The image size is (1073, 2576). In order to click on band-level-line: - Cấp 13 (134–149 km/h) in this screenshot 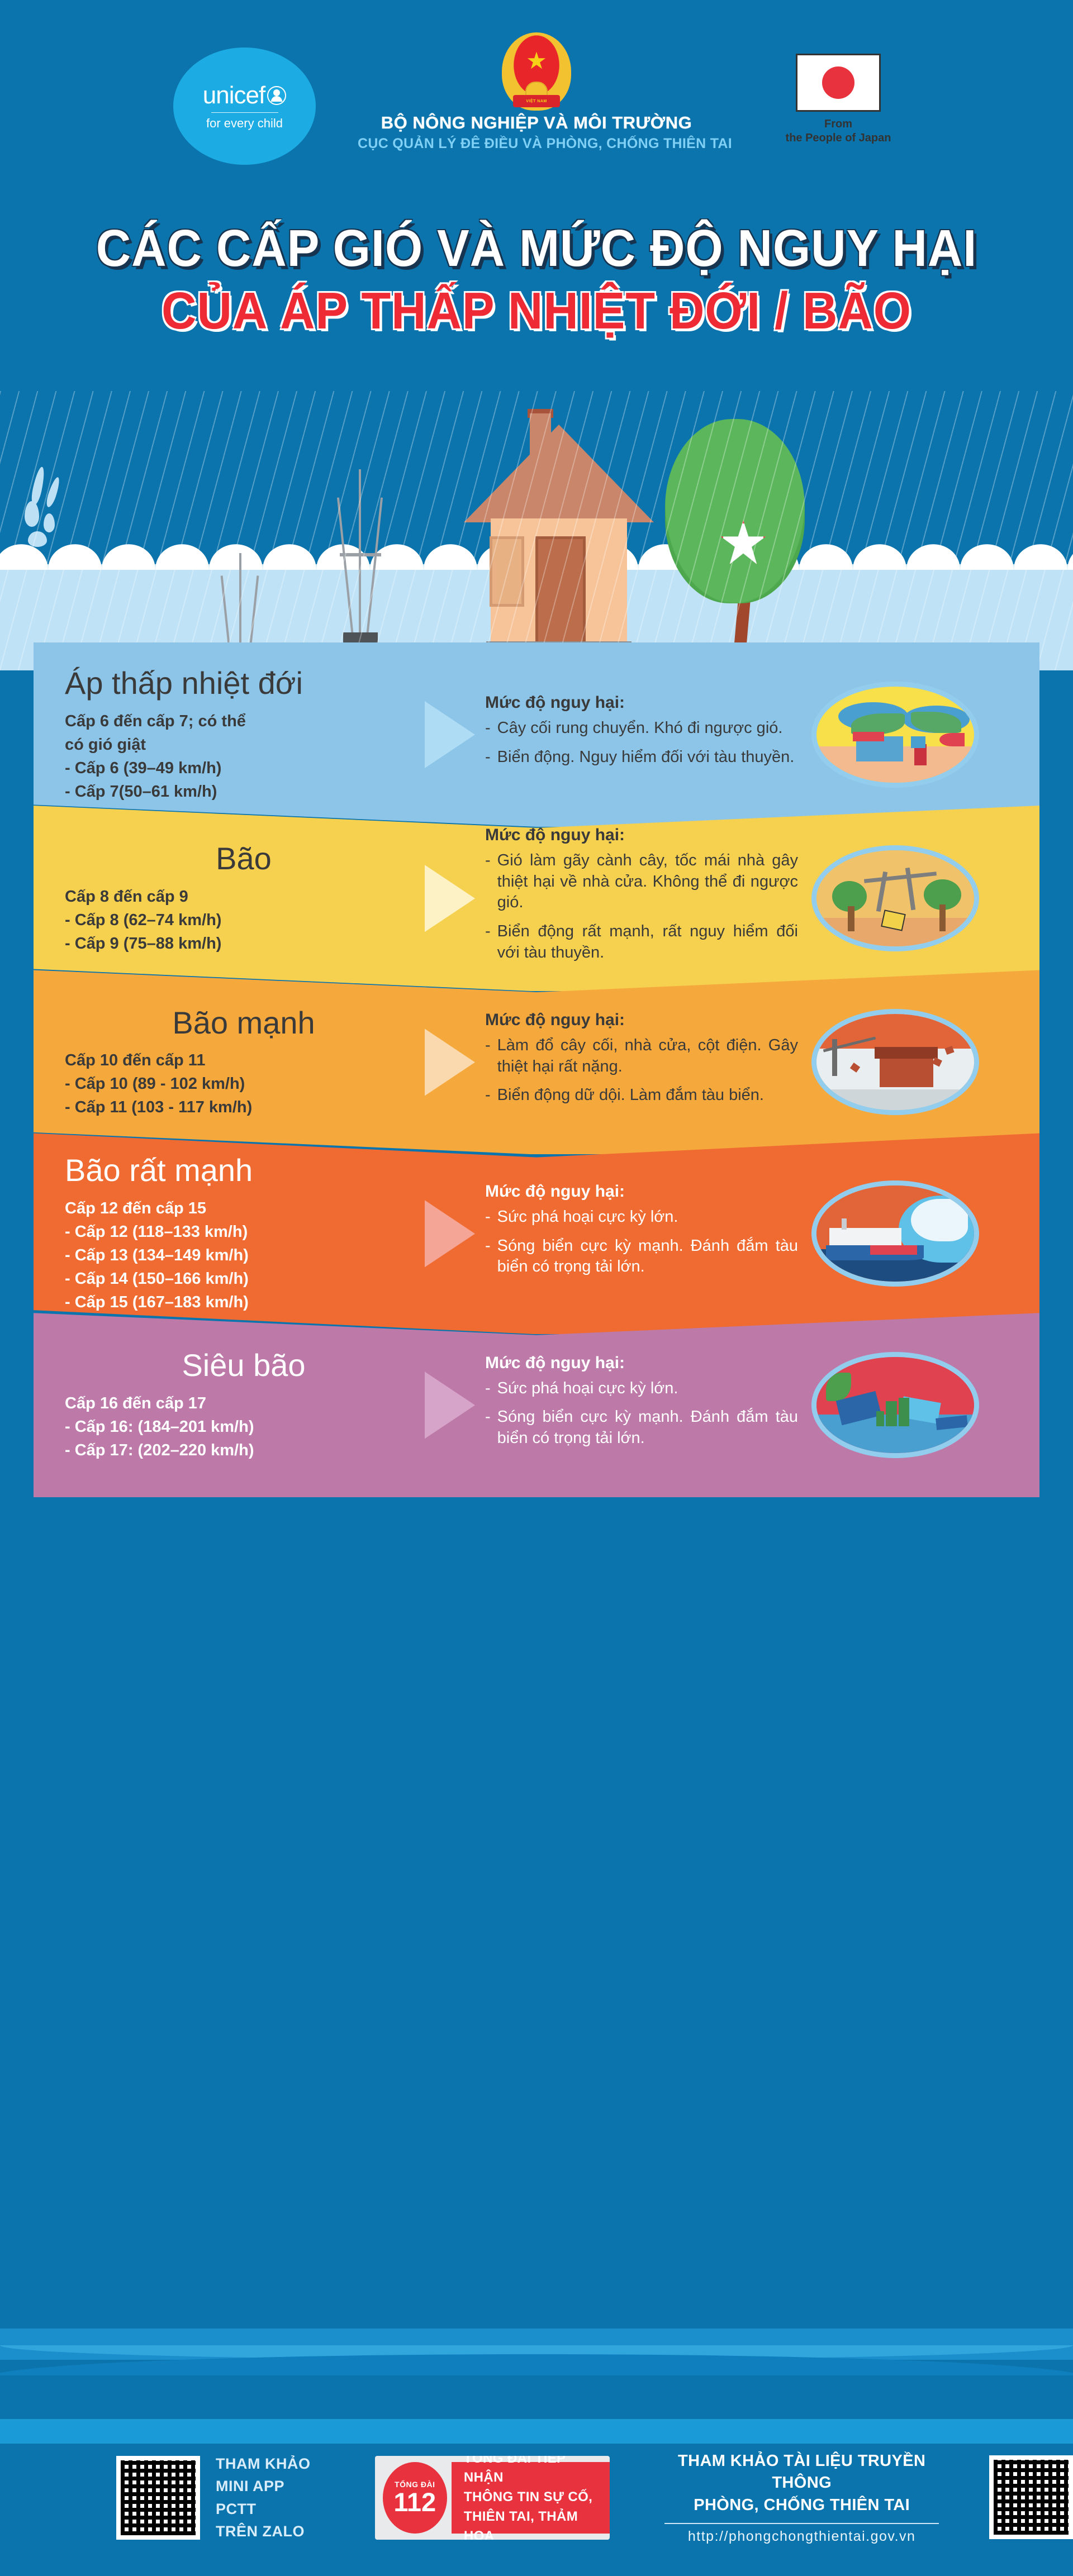, I will do `click(157, 1255)`.